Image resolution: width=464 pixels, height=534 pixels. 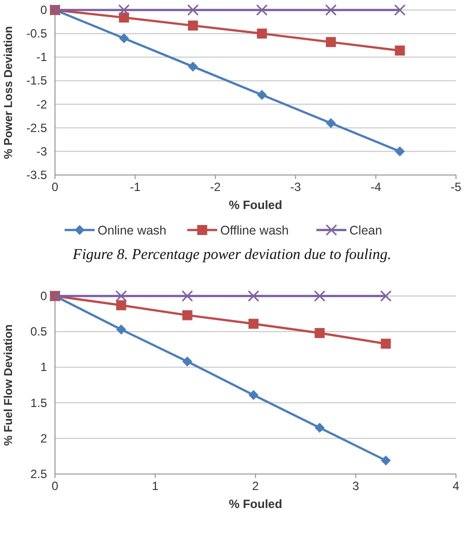 I want to click on x-tick-label: -4, so click(x=376, y=187).